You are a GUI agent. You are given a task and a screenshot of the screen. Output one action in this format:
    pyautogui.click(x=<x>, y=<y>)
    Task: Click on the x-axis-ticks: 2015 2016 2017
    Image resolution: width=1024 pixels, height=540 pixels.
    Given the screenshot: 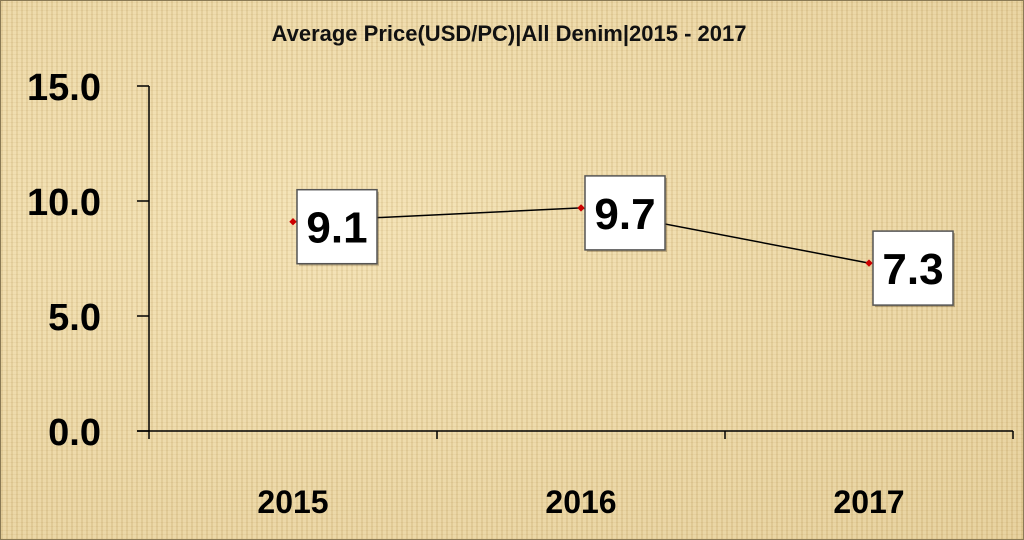 What is the action you would take?
    pyautogui.click(x=581, y=475)
    